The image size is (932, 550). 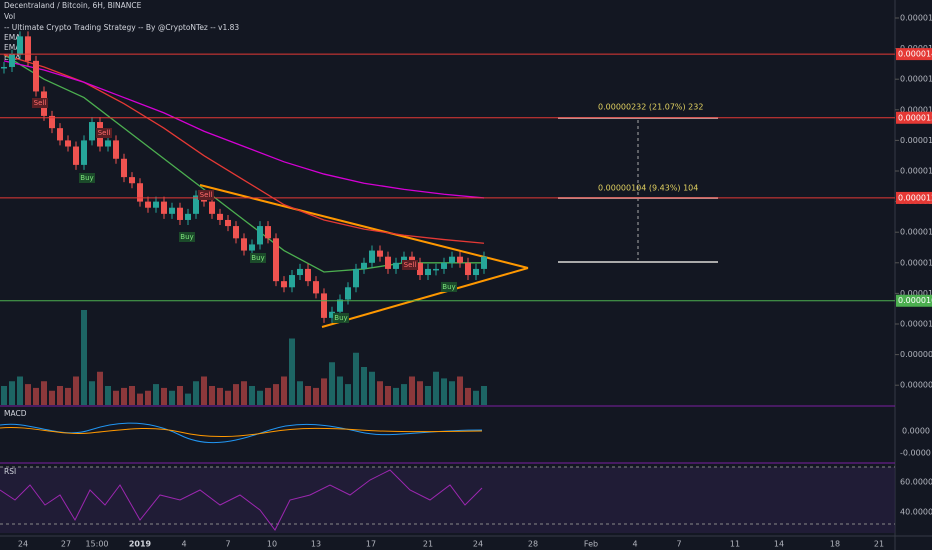 I want to click on price-label: 0.00001038, so click(x=915, y=300).